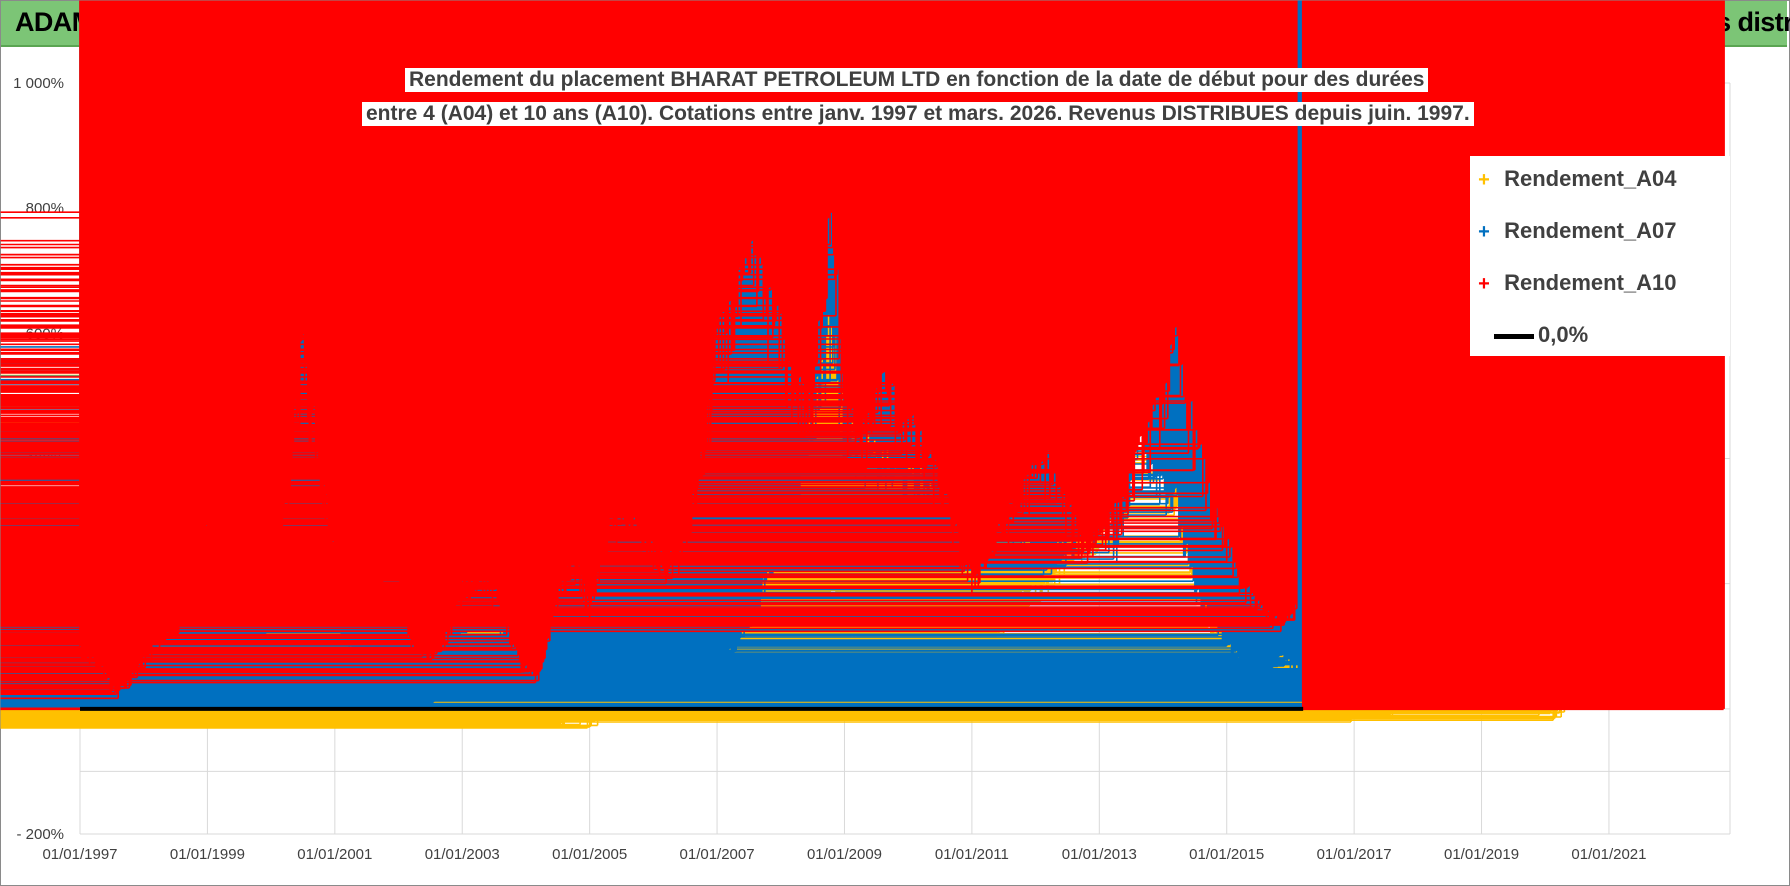  What do you see at coordinates (589, 854) in the screenshot?
I see `x-tick-label: 01/01/2005` at bounding box center [589, 854].